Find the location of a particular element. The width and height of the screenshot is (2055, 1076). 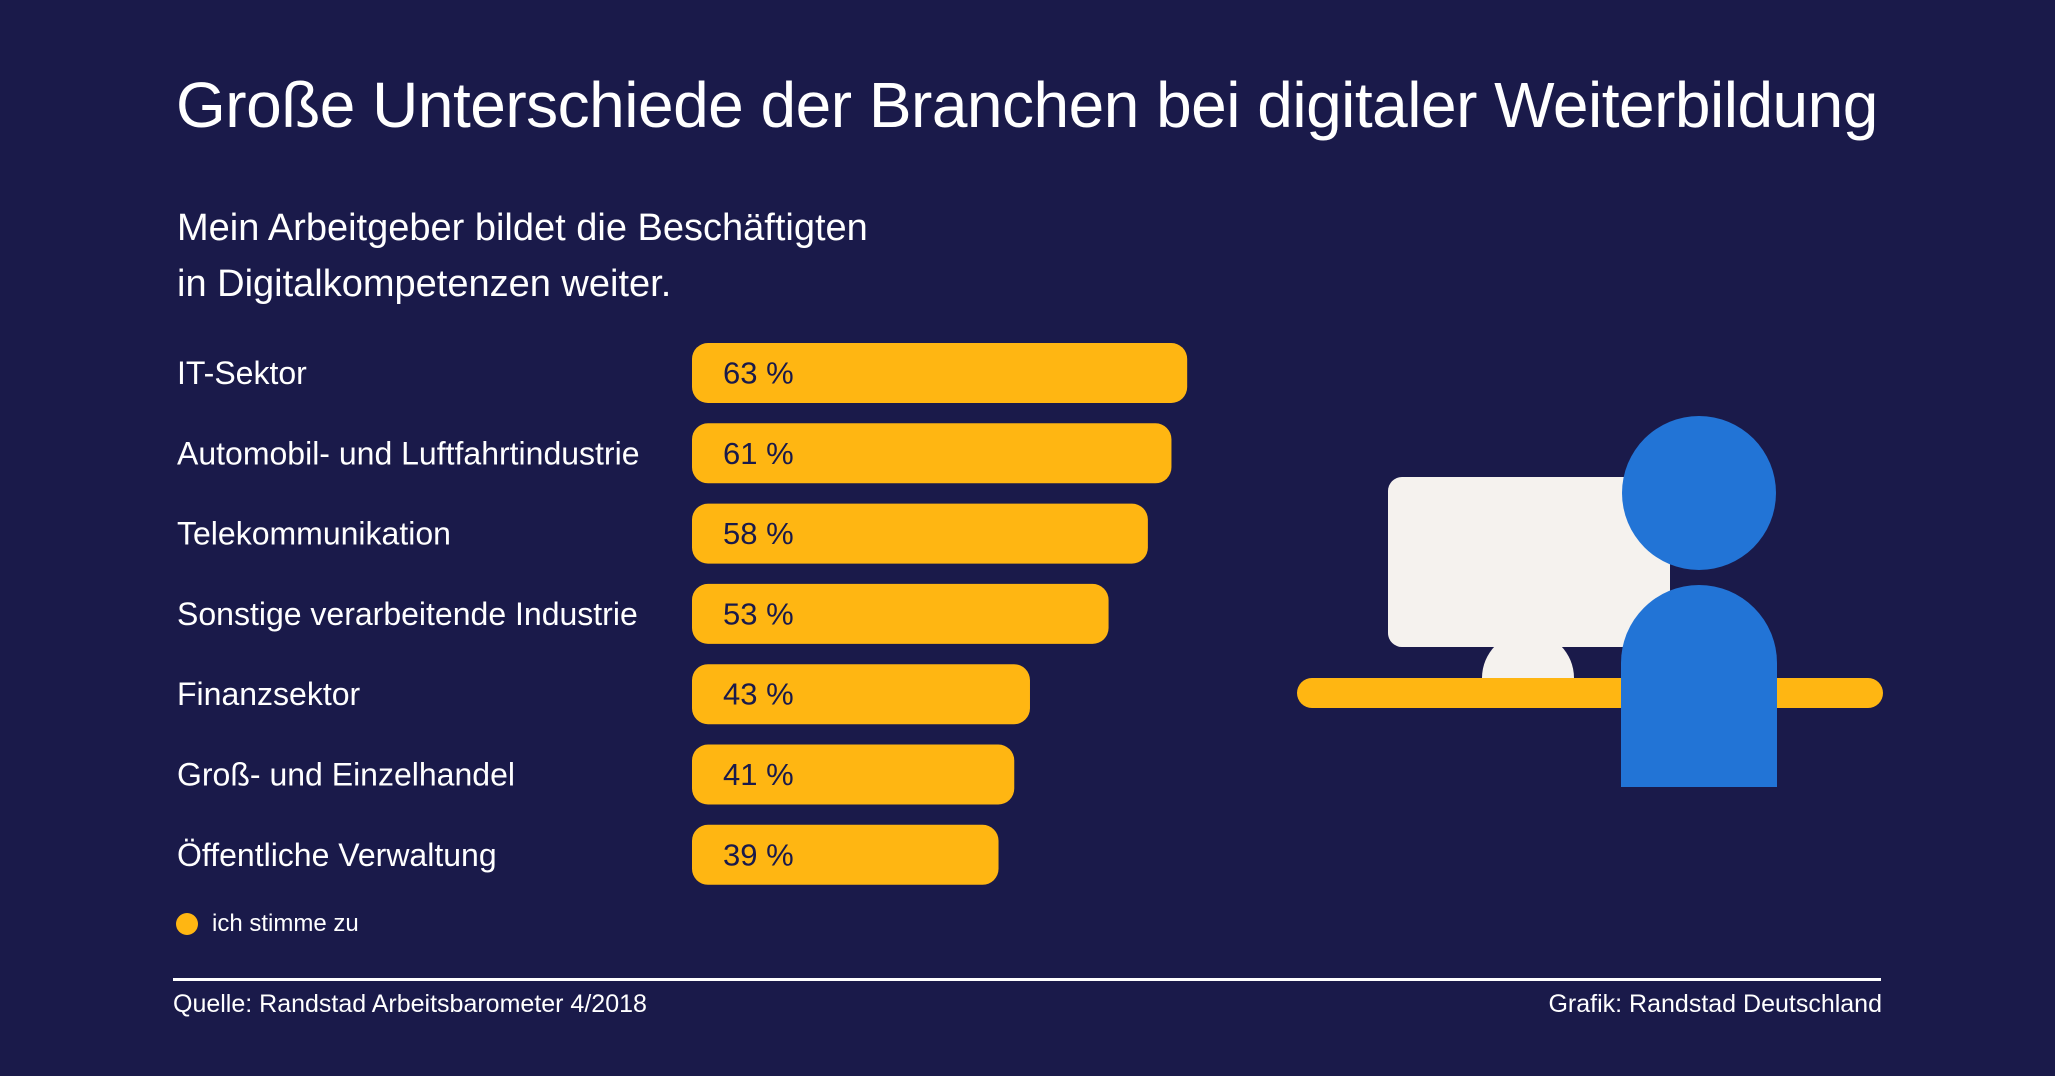

footer-divider is located at coordinates (1027, 979).